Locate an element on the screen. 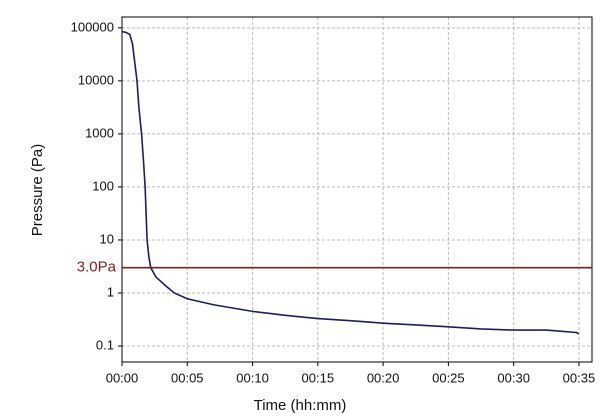 Image resolution: width=615 pixels, height=418 pixels. threshold-label: 3.0Pa is located at coordinates (97, 267).